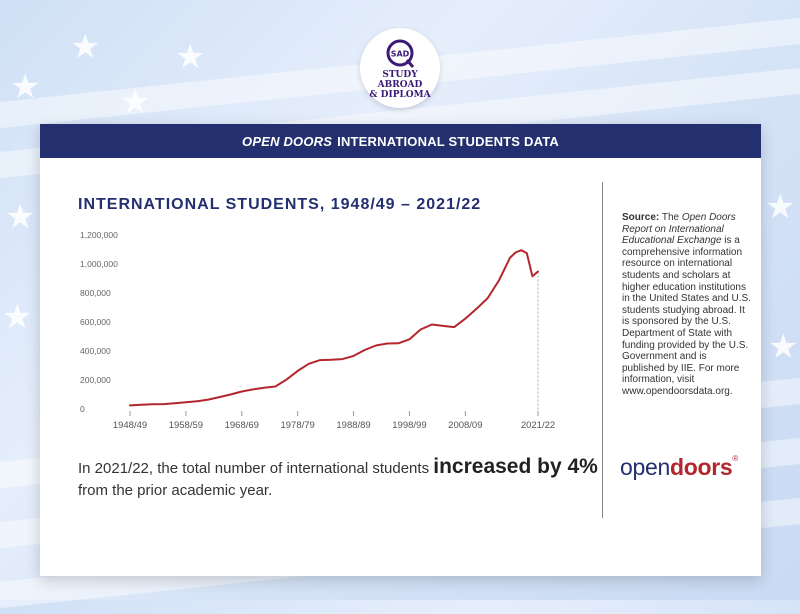  I want to click on x-tick-label: 1988/89, so click(353, 425).